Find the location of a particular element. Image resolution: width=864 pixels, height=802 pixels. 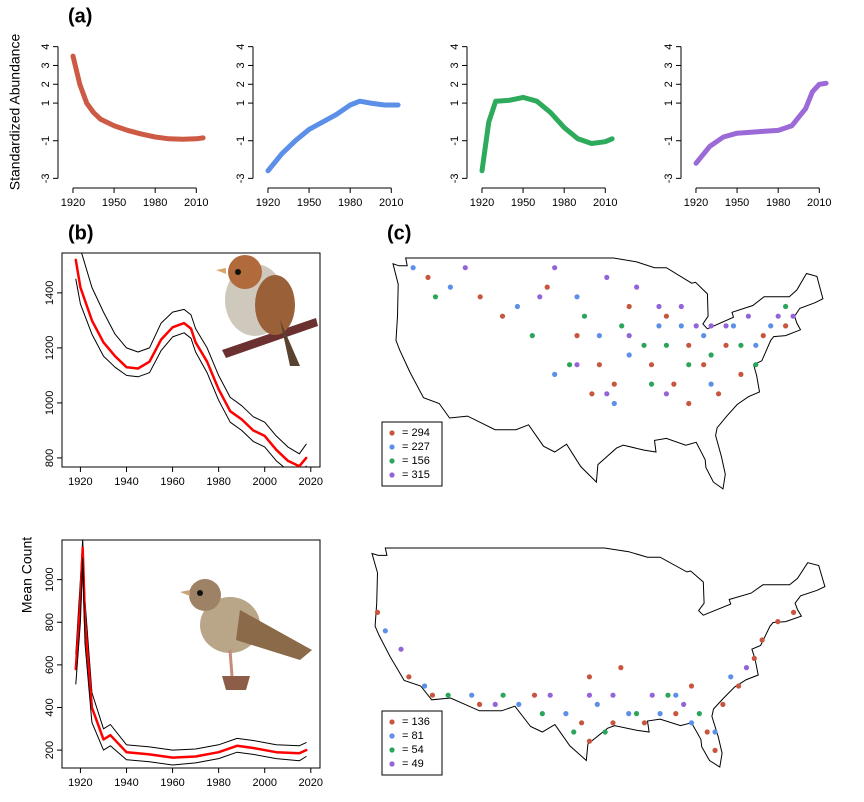

y-tick-label: 800 is located at coordinates (50, 622).